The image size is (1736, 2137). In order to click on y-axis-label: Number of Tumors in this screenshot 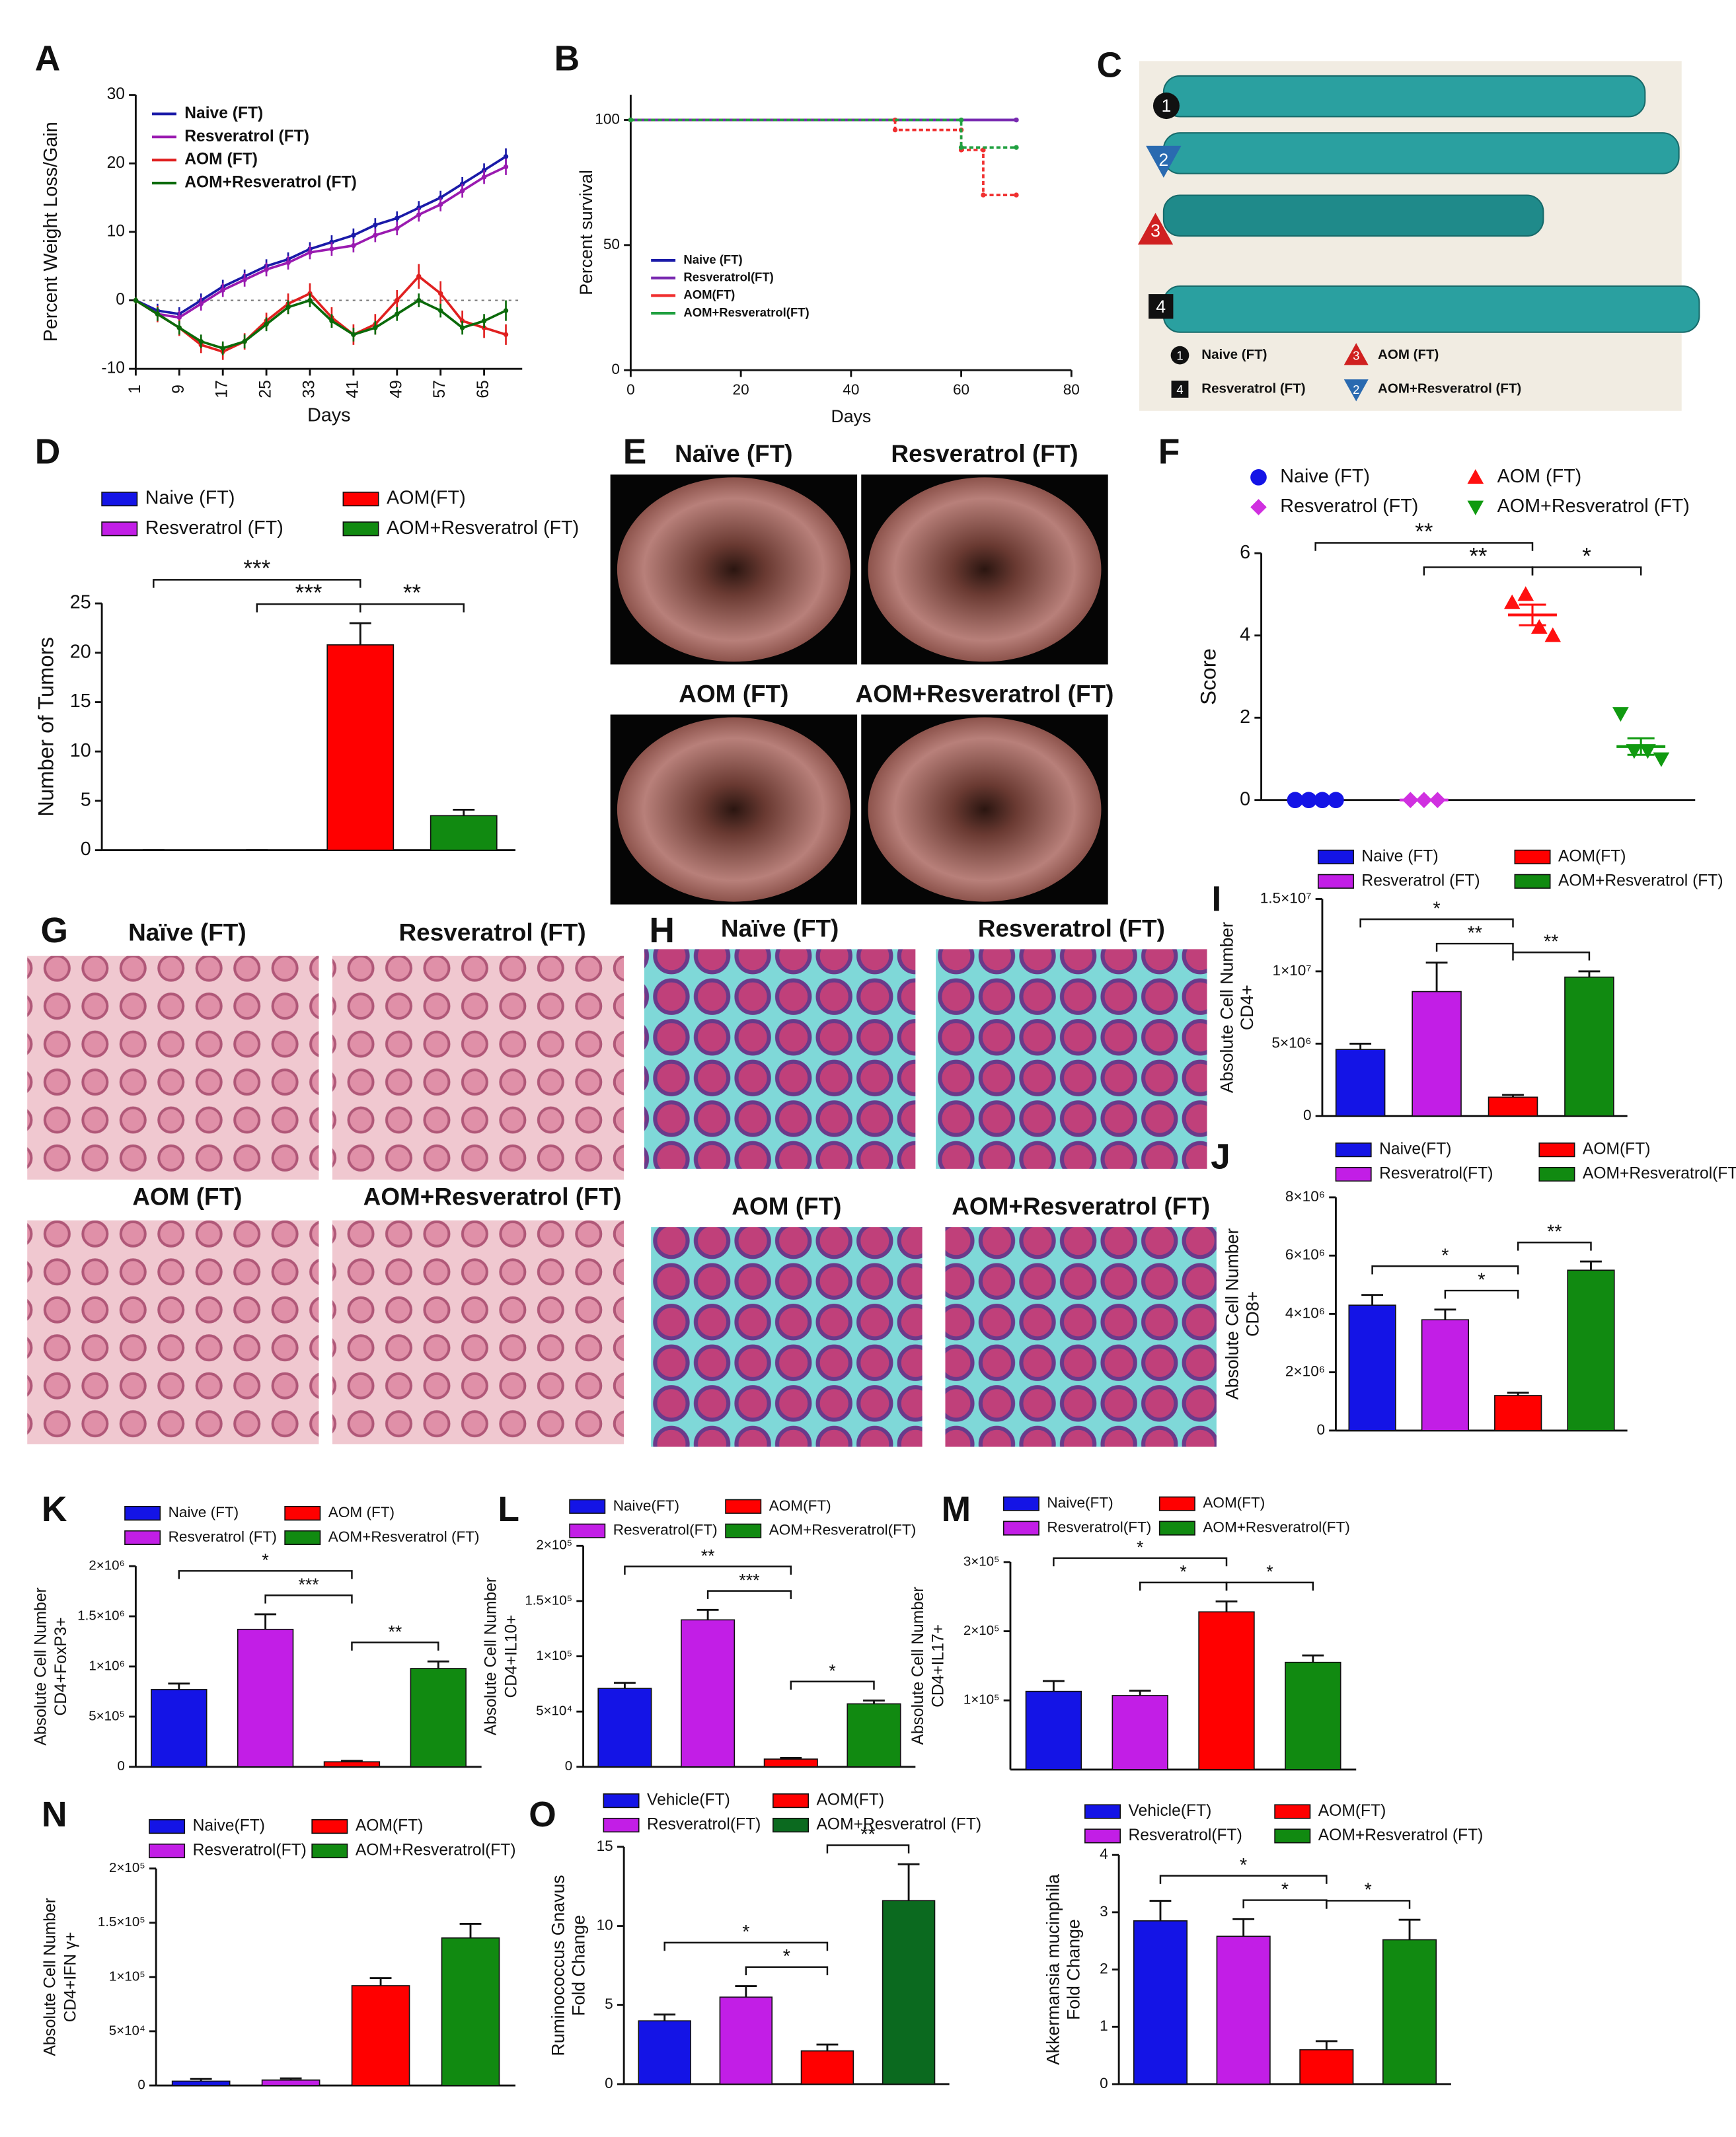, I will do `click(46, 727)`.